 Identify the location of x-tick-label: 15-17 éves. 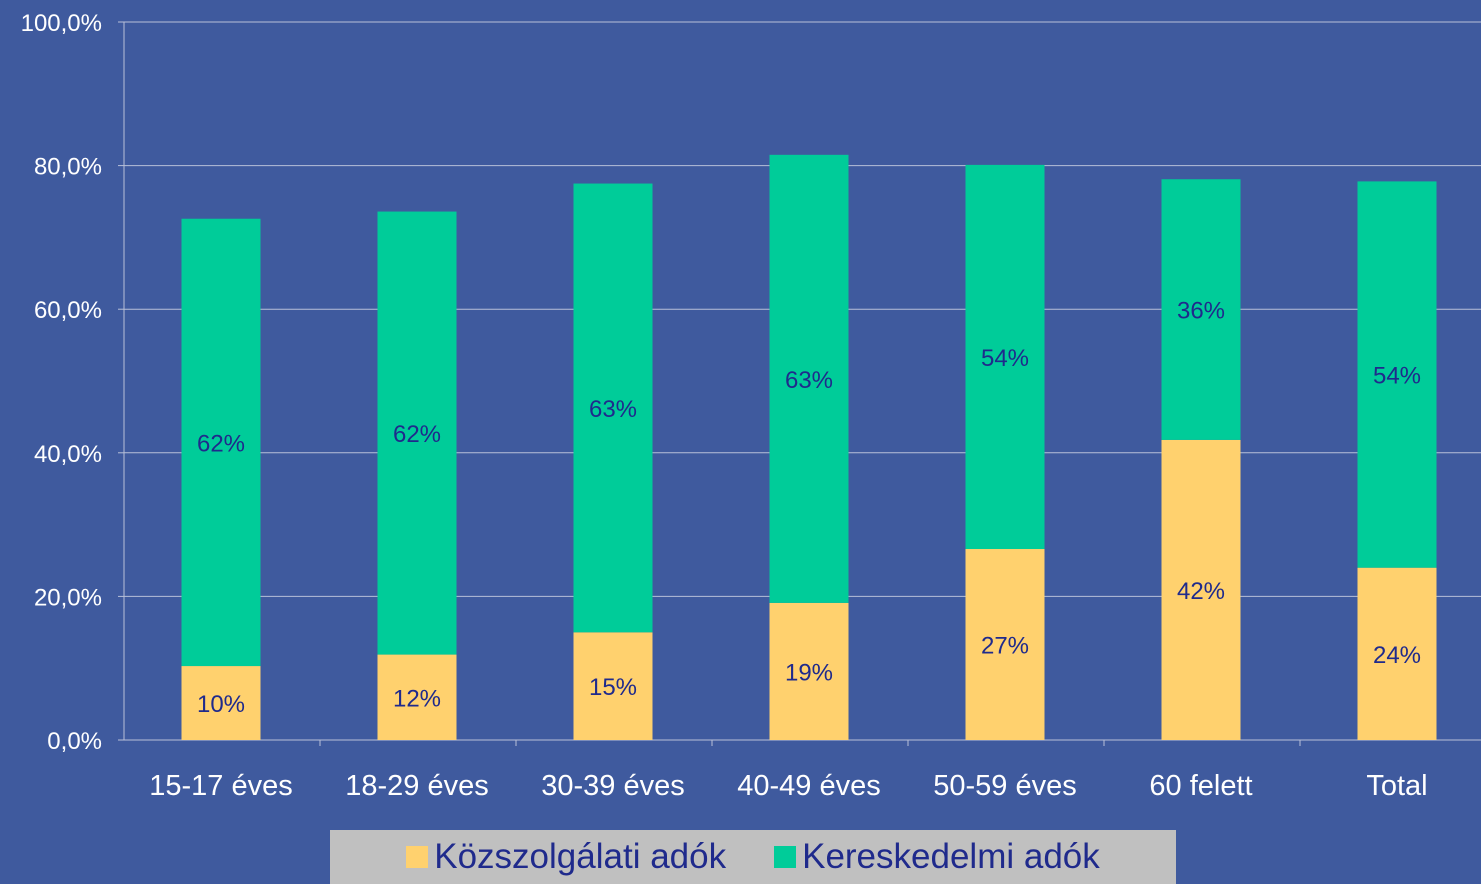
(221, 786).